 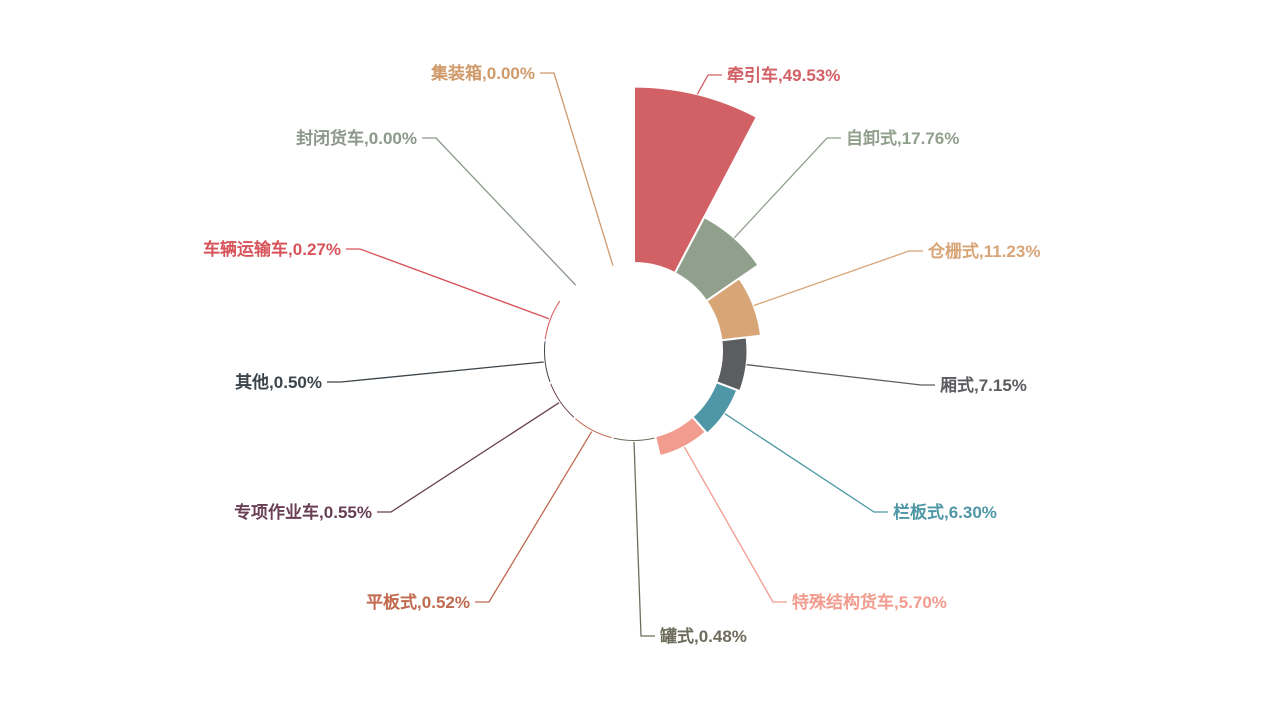 I want to click on slices-layer, so click(x=652, y=271).